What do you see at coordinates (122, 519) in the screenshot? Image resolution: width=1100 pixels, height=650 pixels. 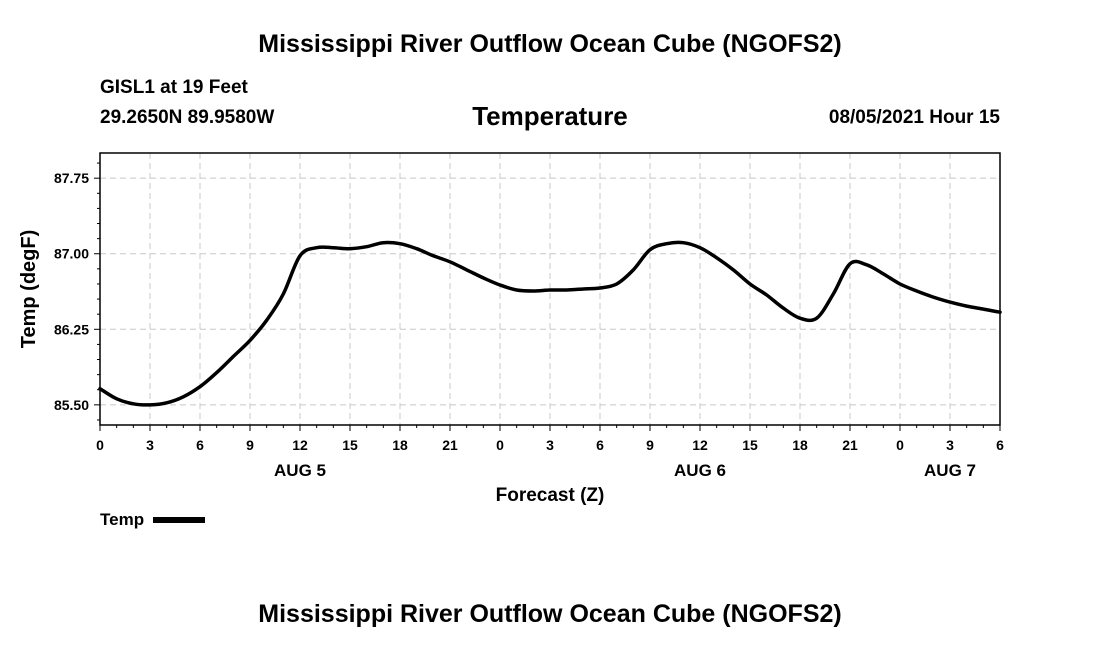 I see `legend-label-temp: Temp` at bounding box center [122, 519].